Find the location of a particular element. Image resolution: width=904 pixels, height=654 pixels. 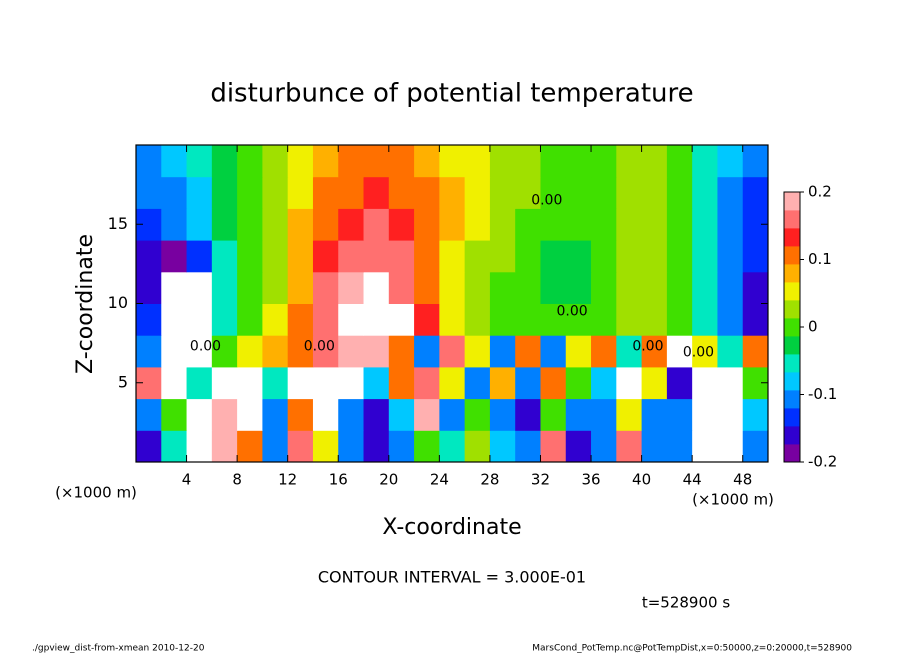

x-tick-label: 16 is located at coordinates (338, 480).